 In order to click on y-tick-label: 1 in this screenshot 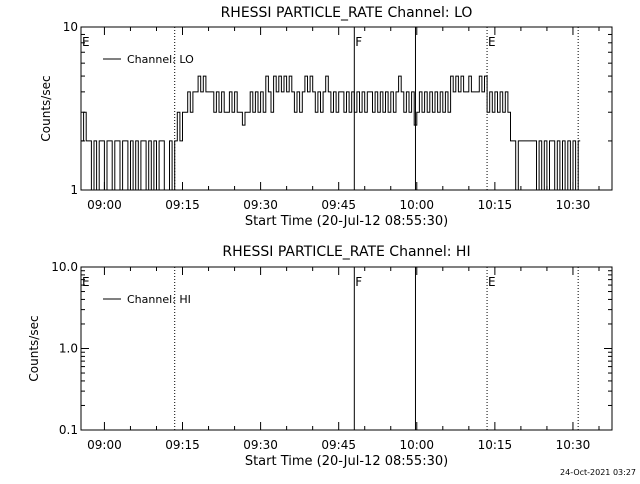, I will do `click(74, 190)`.